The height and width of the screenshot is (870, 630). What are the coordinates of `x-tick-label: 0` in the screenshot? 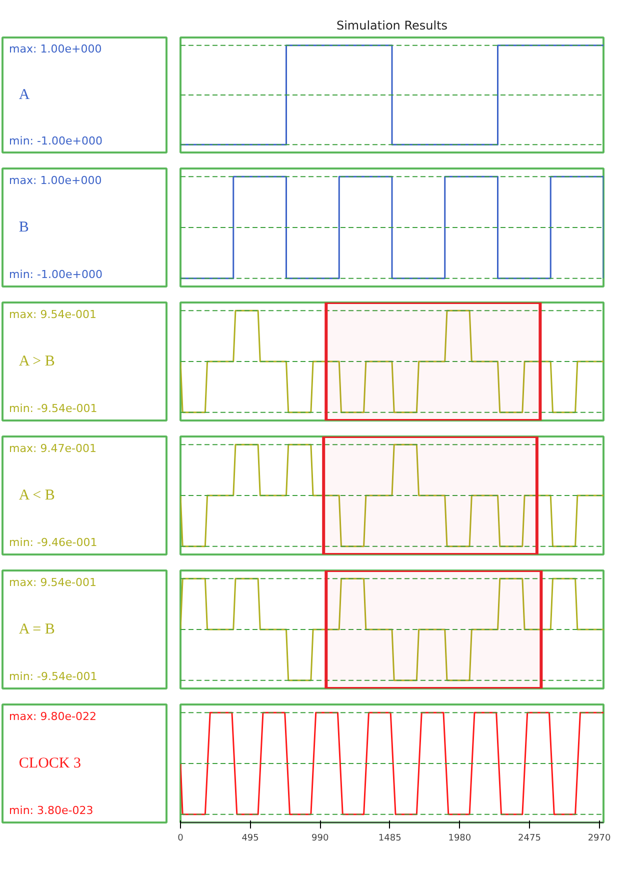 It's located at (181, 839).